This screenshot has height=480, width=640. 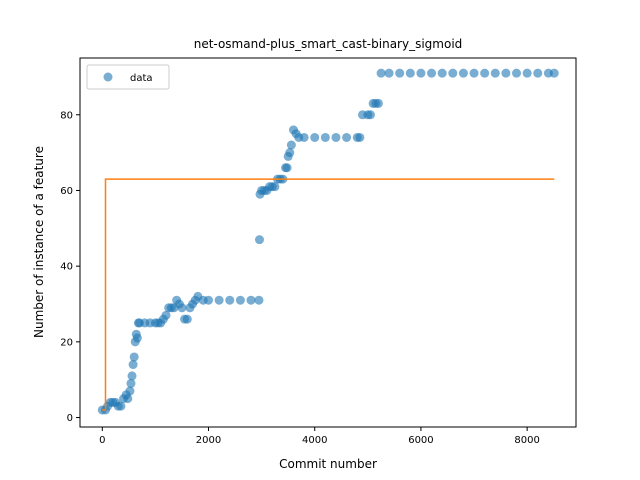 I want to click on x-tick-label: 4000, so click(x=314, y=440).